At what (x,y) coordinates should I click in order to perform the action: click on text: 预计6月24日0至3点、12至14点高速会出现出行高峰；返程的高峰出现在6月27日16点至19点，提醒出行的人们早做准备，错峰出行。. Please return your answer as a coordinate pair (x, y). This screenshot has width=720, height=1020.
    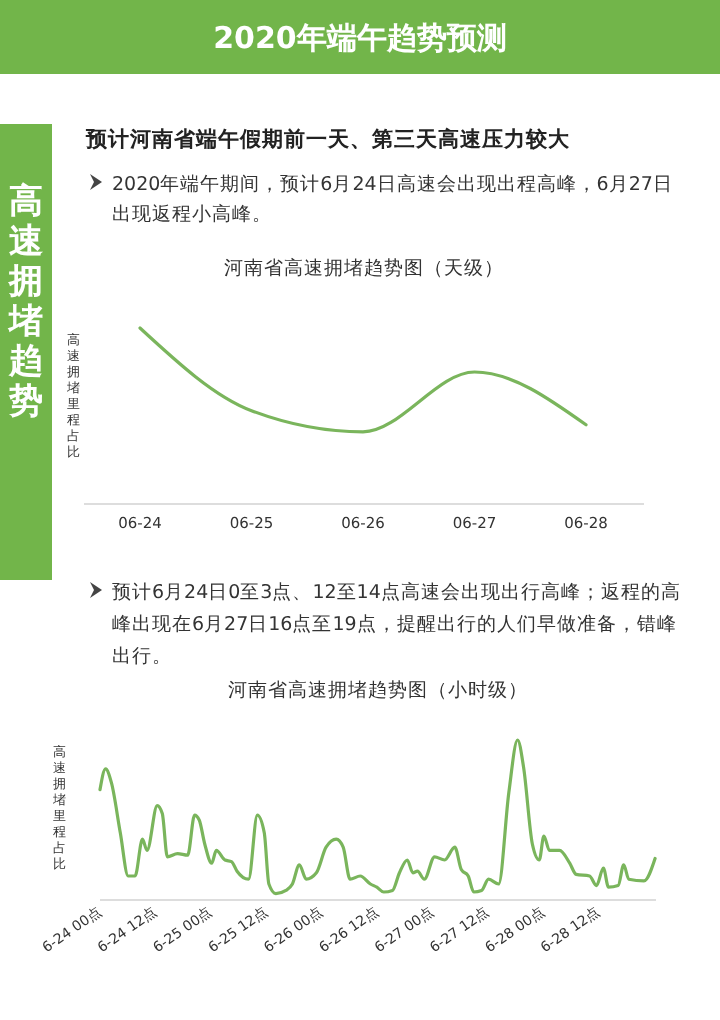
    Looking at the image, I should click on (396, 624).